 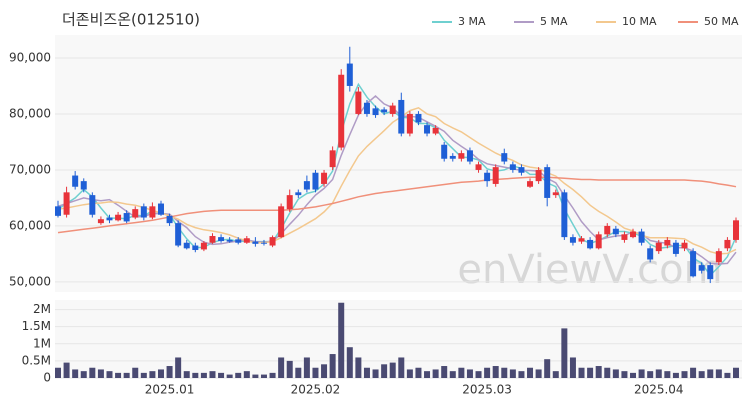 I want to click on chart-title: 더존비즈온(012510), so click(x=131, y=20).